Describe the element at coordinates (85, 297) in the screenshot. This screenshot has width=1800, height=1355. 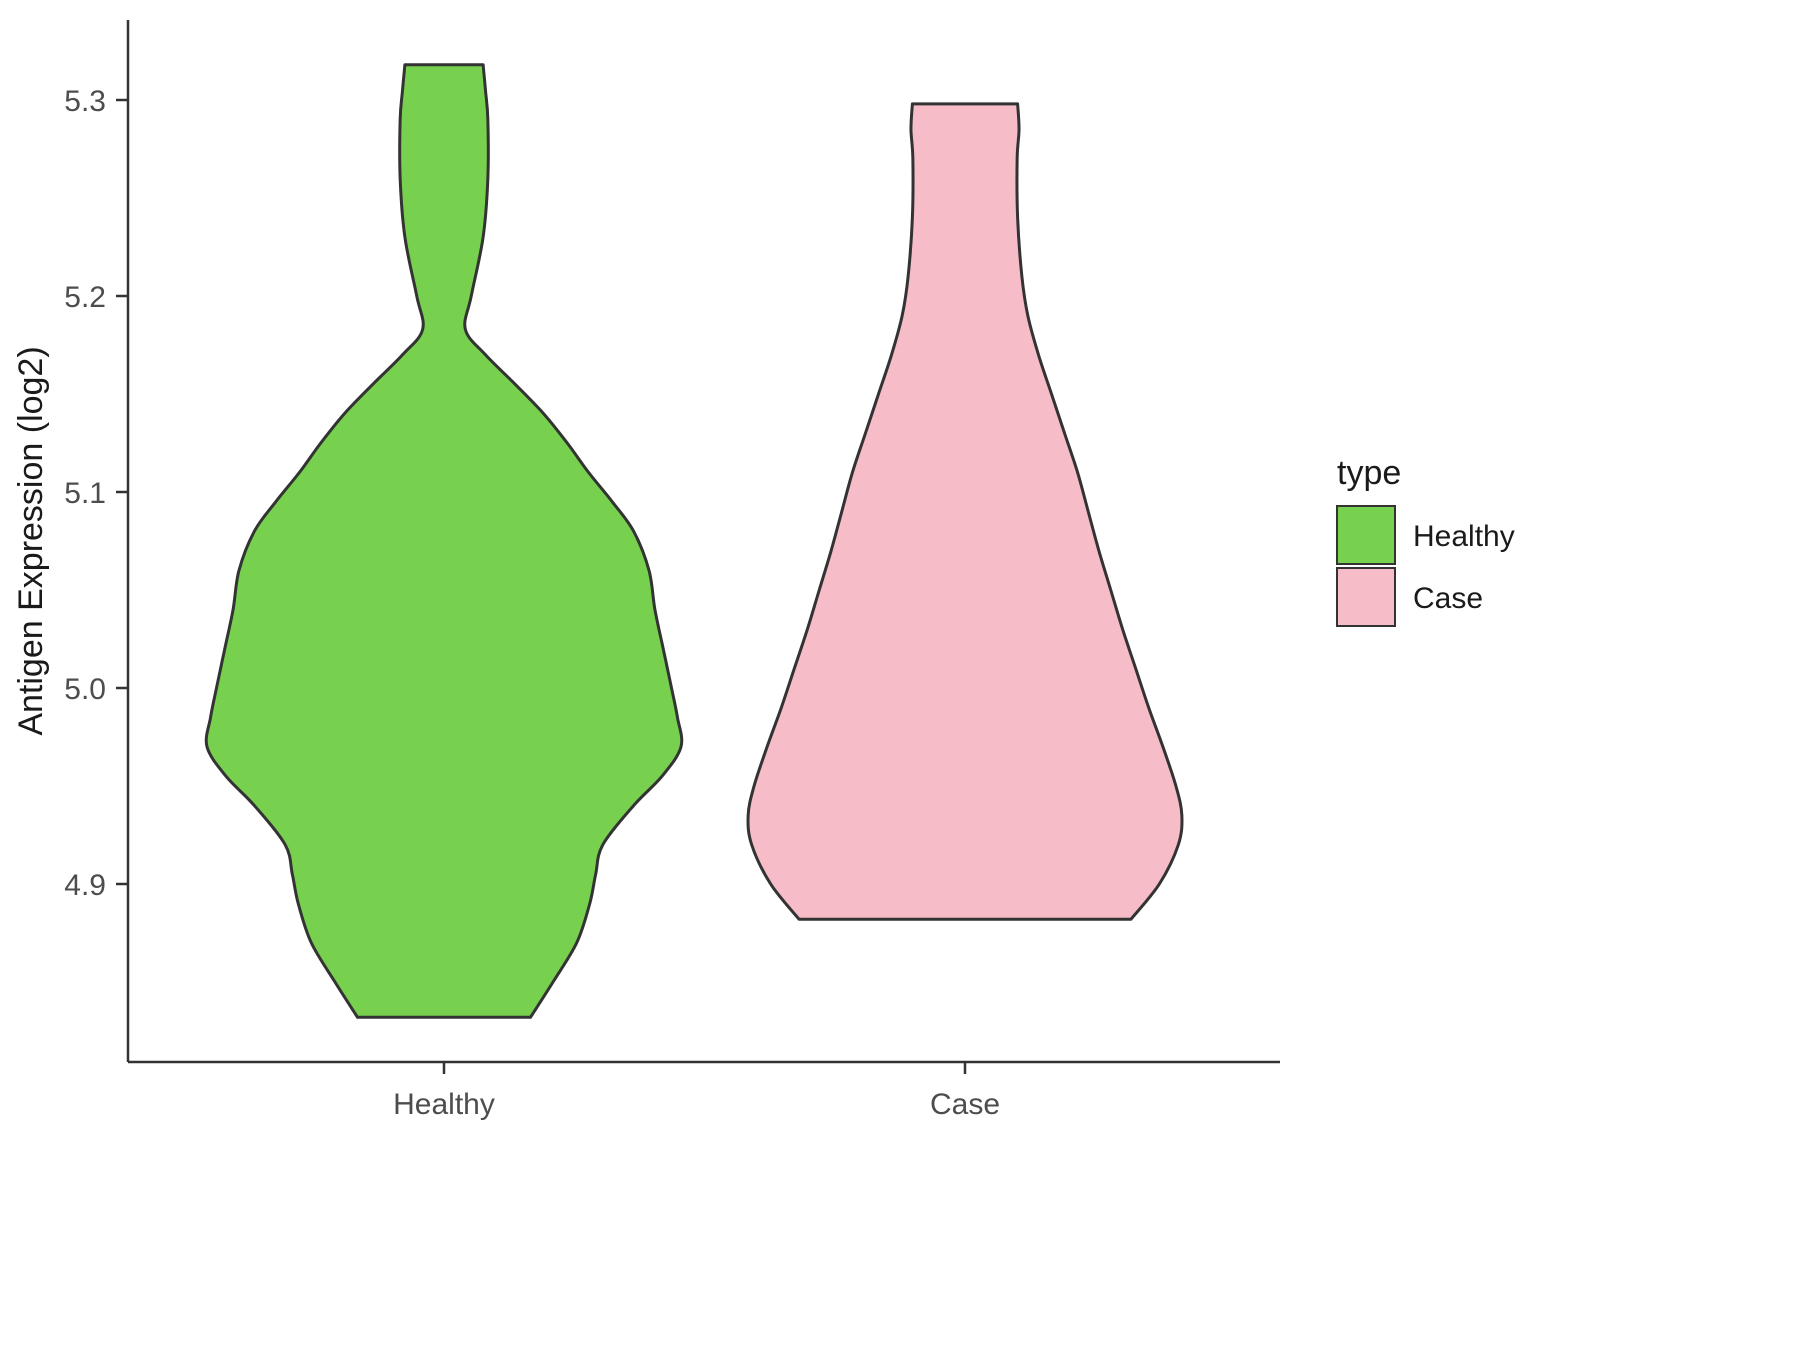
I see `y-tick-label: 5.2` at that location.